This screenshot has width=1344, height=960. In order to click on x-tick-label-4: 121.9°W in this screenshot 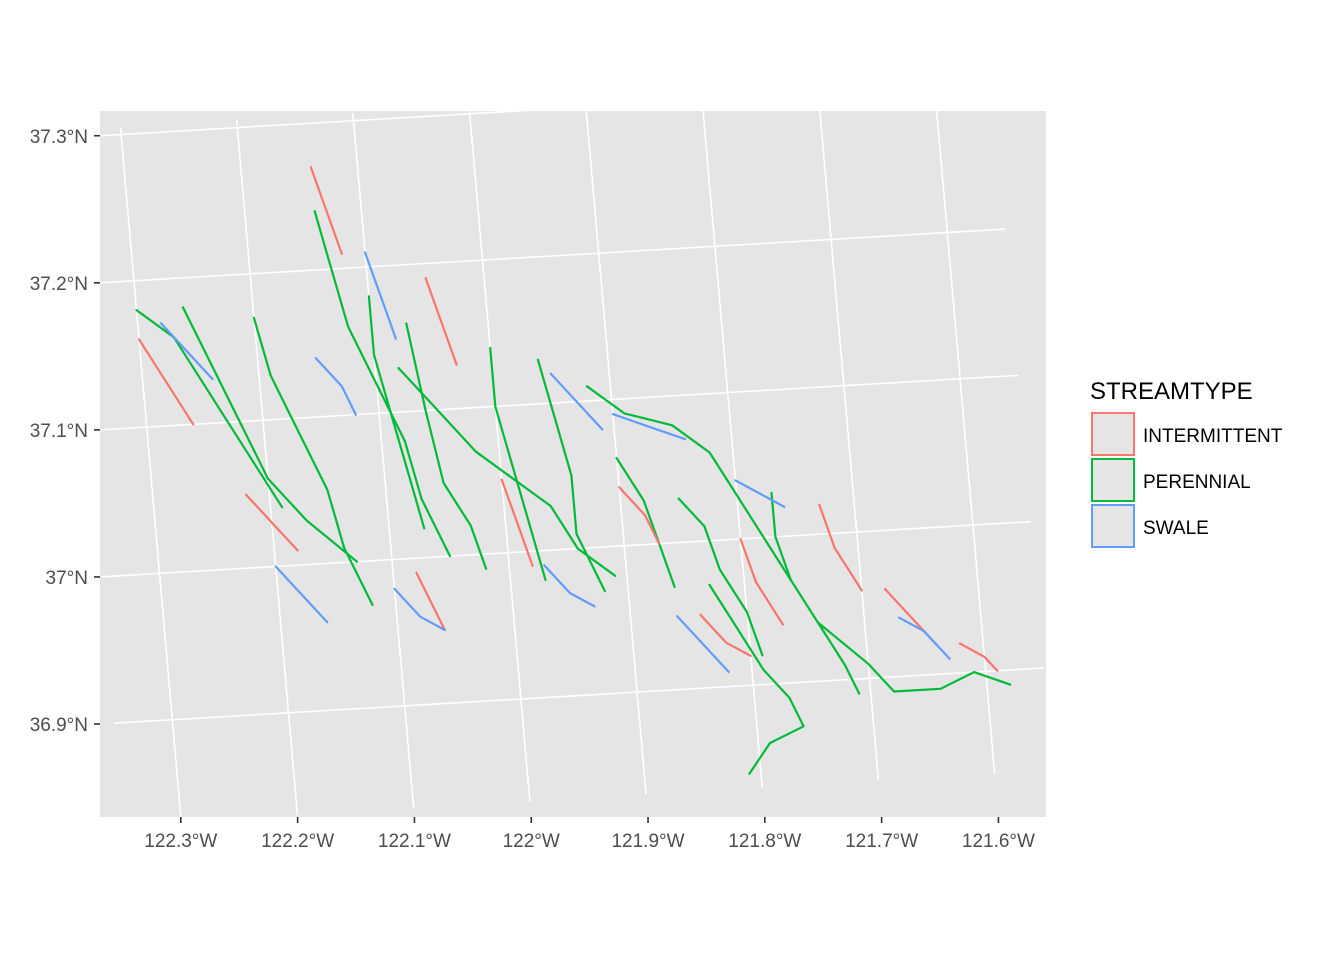, I will do `click(647, 841)`.